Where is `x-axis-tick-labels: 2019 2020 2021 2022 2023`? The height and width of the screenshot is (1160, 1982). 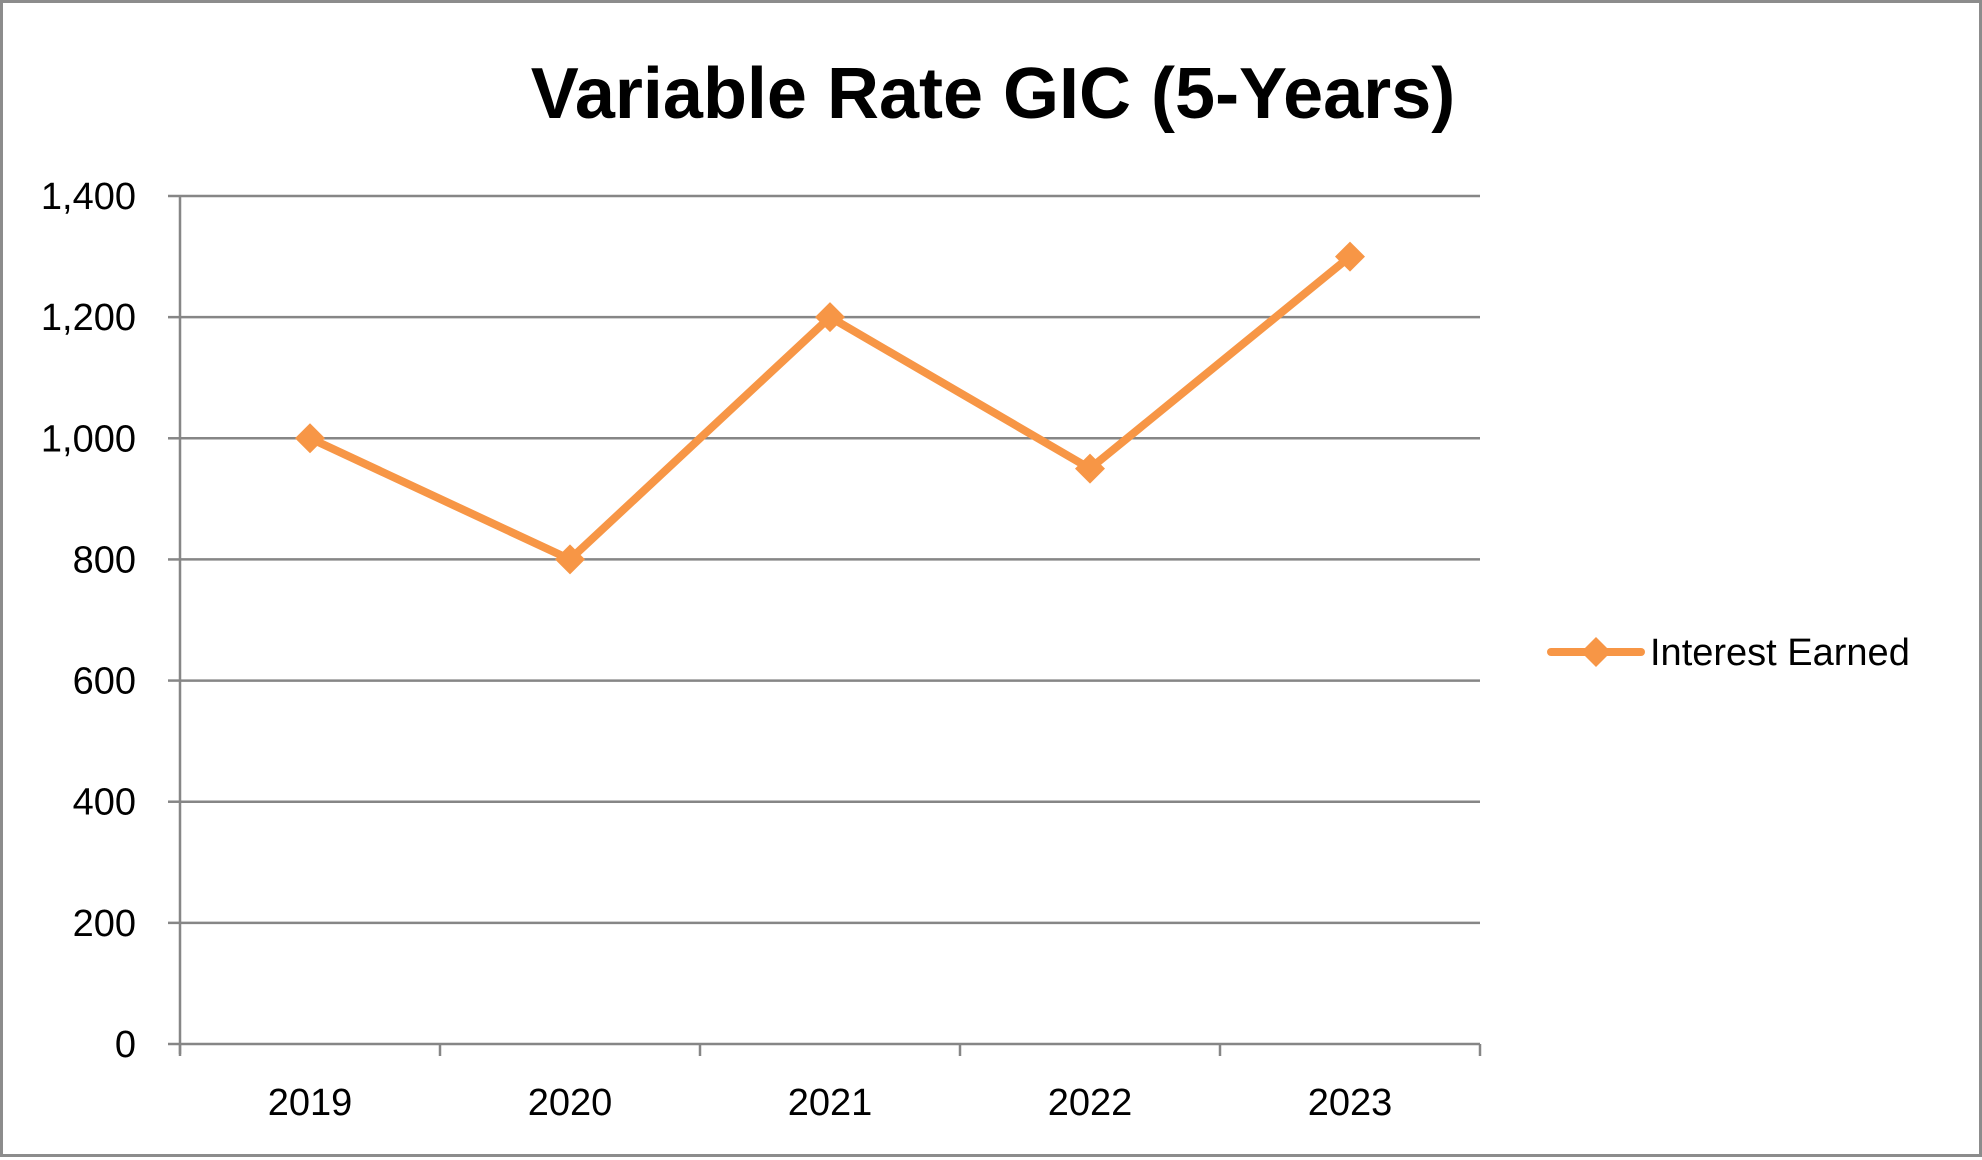 x-axis-tick-labels: 2019 2020 2021 2022 2023 is located at coordinates (830, 1103).